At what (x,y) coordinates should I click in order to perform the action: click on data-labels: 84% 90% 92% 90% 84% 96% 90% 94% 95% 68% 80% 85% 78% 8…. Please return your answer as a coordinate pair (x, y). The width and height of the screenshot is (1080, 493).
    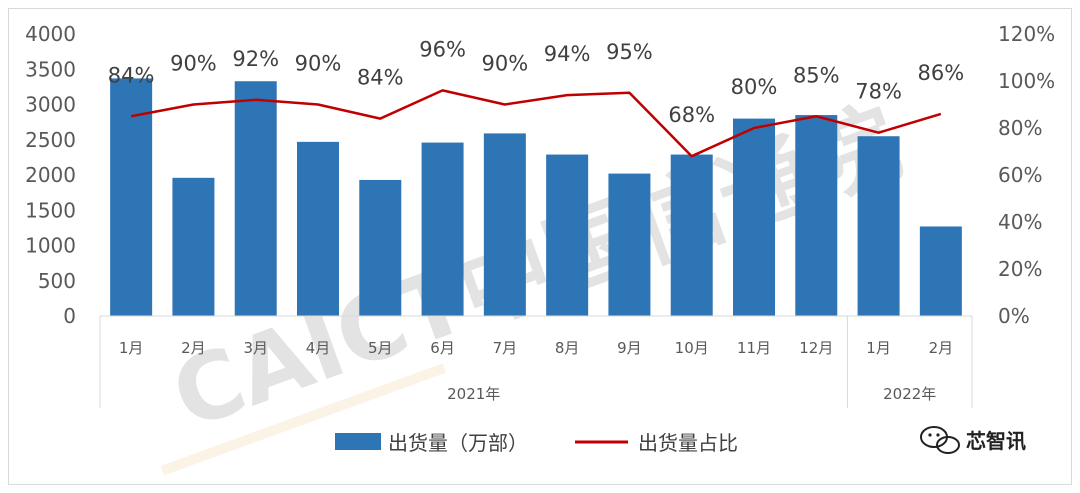
    Looking at the image, I should click on (536, 82).